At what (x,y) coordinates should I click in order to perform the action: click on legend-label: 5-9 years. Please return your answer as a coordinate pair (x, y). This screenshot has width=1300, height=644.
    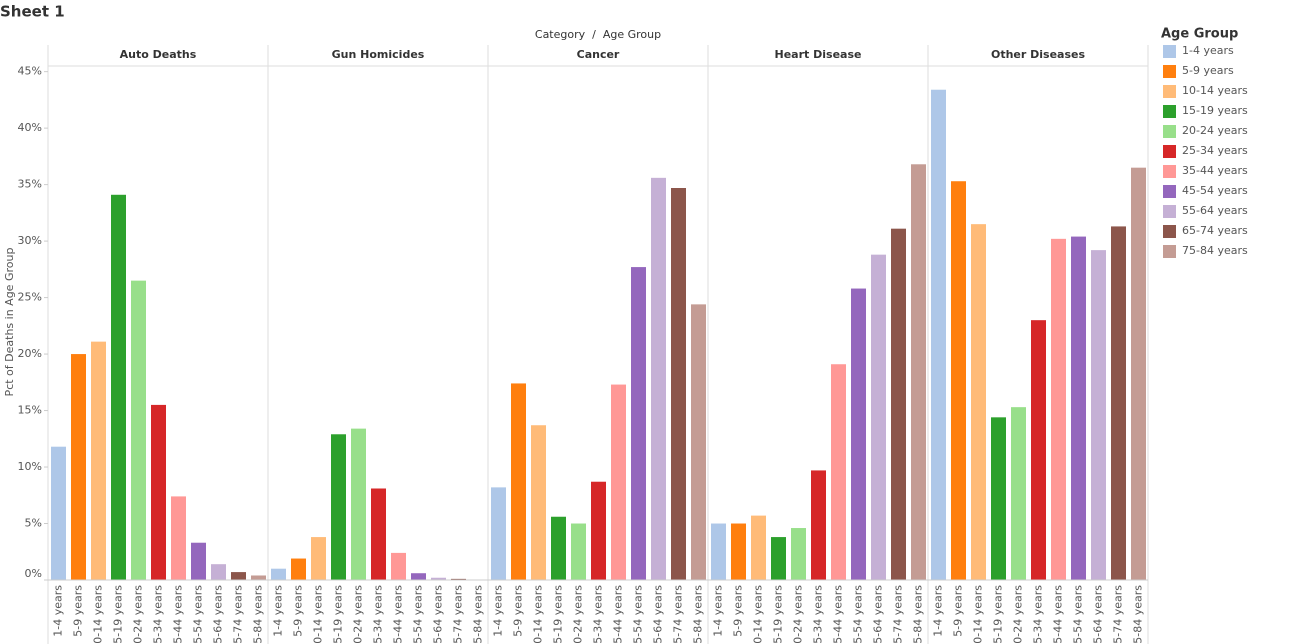
    Looking at the image, I should click on (1208, 70).